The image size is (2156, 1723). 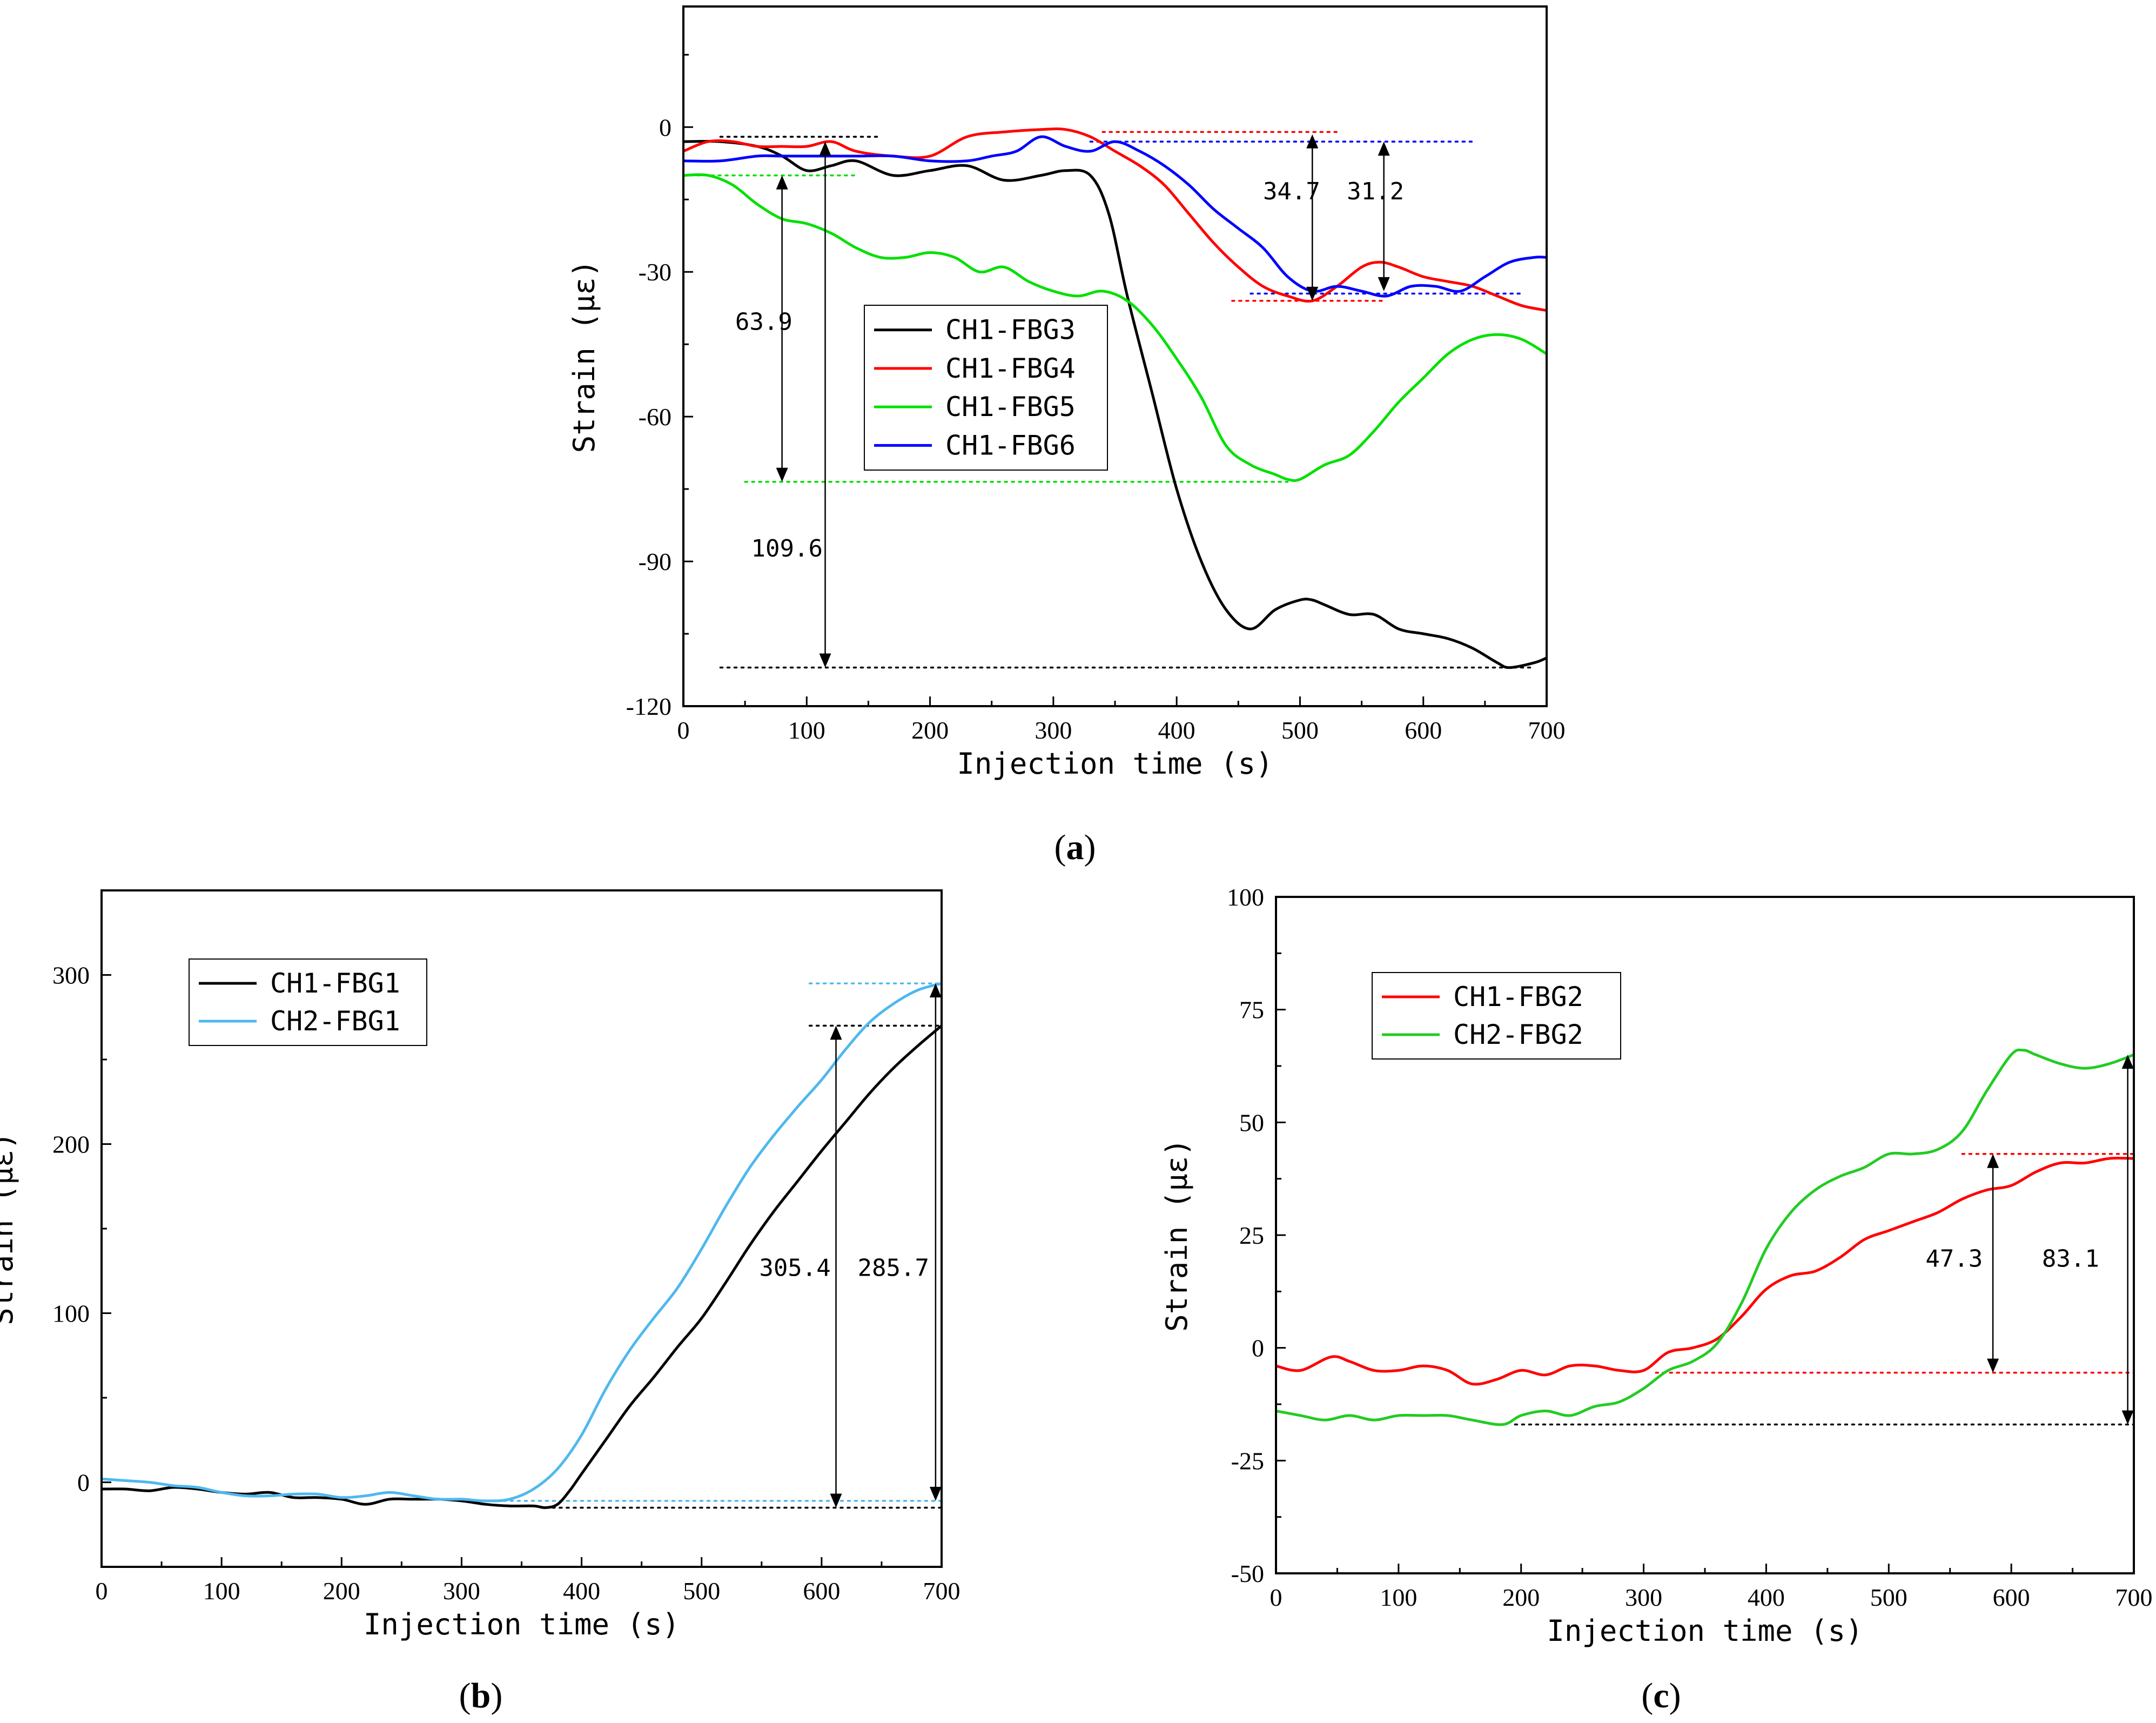 I want to click on y-tick-label: 50, so click(x=1251, y=1122).